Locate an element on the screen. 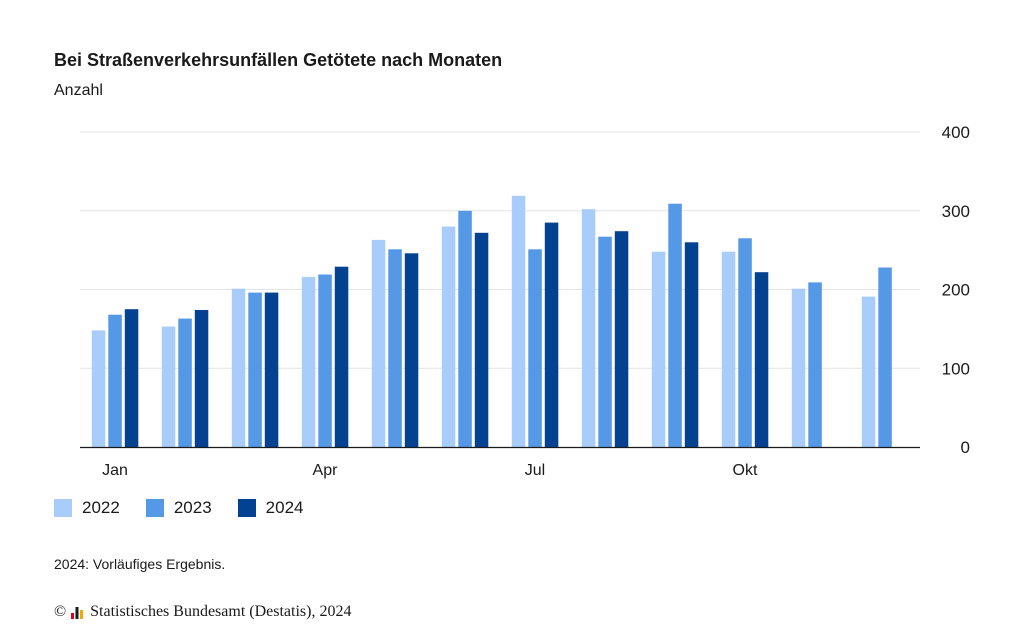 The height and width of the screenshot is (640, 1024). bar-2024-Jun is located at coordinates (481, 339).